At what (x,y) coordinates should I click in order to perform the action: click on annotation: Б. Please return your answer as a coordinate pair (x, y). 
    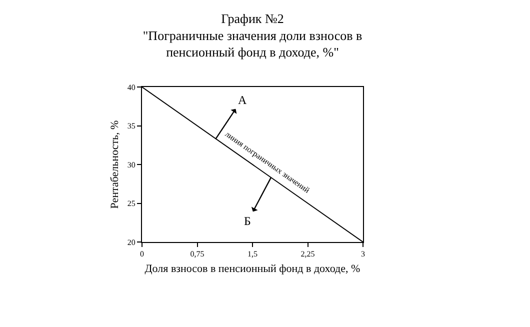
    Looking at the image, I should click on (247, 221).